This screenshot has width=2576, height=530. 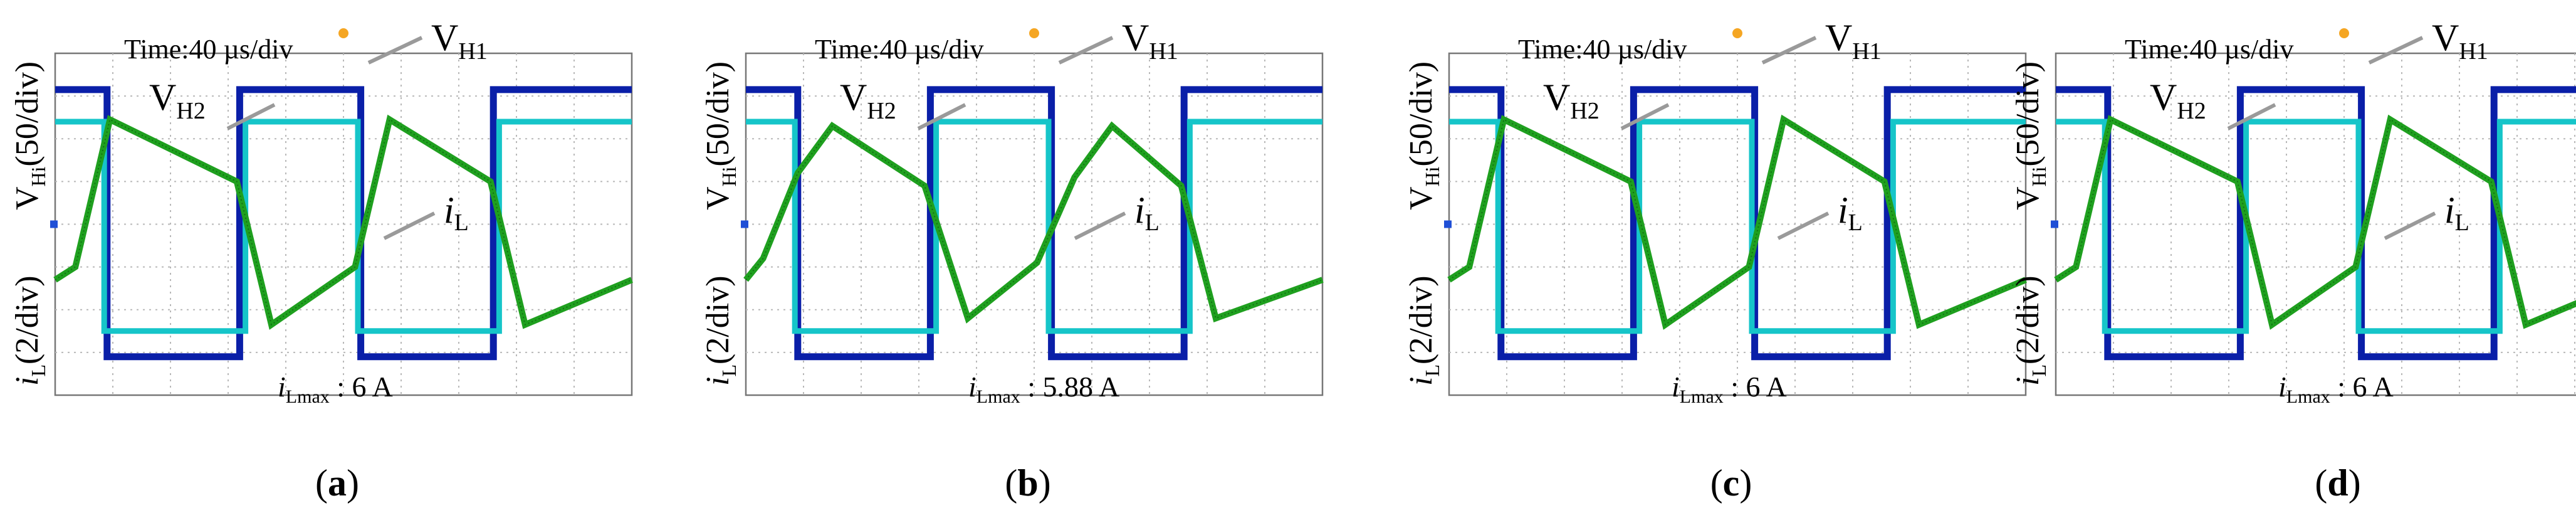 I want to click on panel-label: (d), so click(x=2337, y=483).